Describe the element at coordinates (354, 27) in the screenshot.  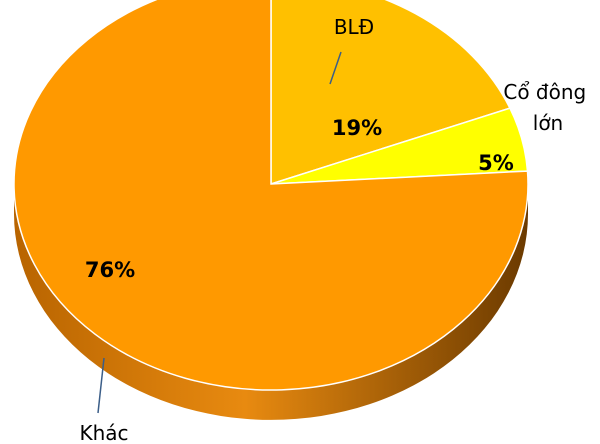
I see `category-label-bld: BLĐ` at that location.